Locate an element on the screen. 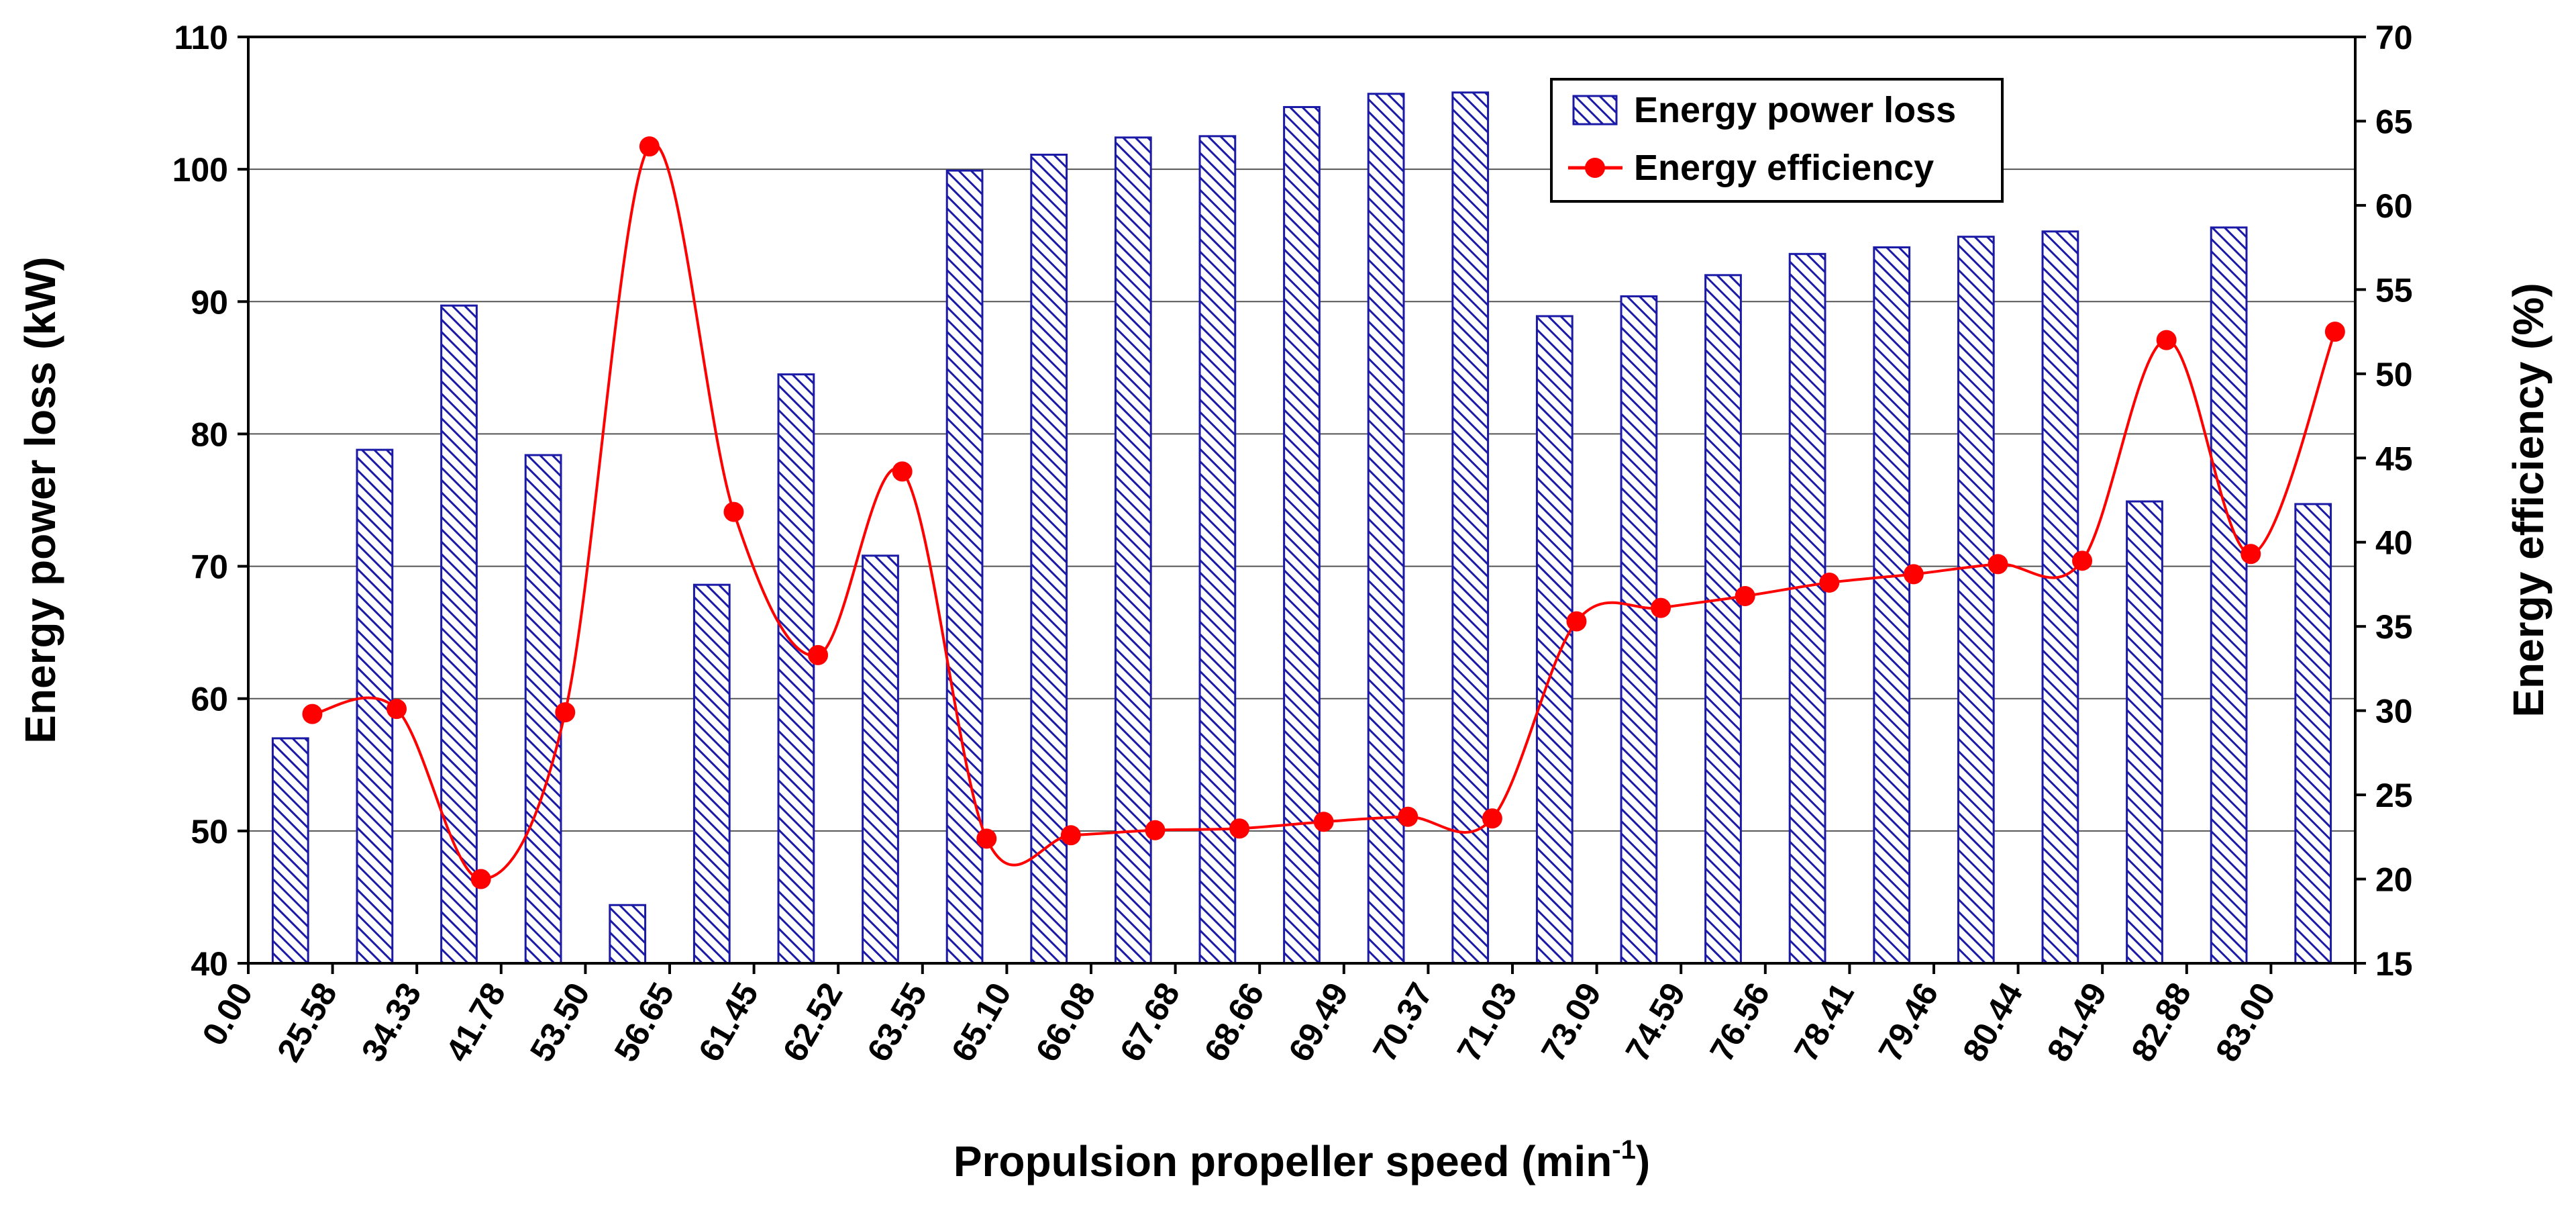 The width and height of the screenshot is (2576, 1213). left-y-axis: 40 50 60 70 80 90 100 110 is located at coordinates (210, 501).